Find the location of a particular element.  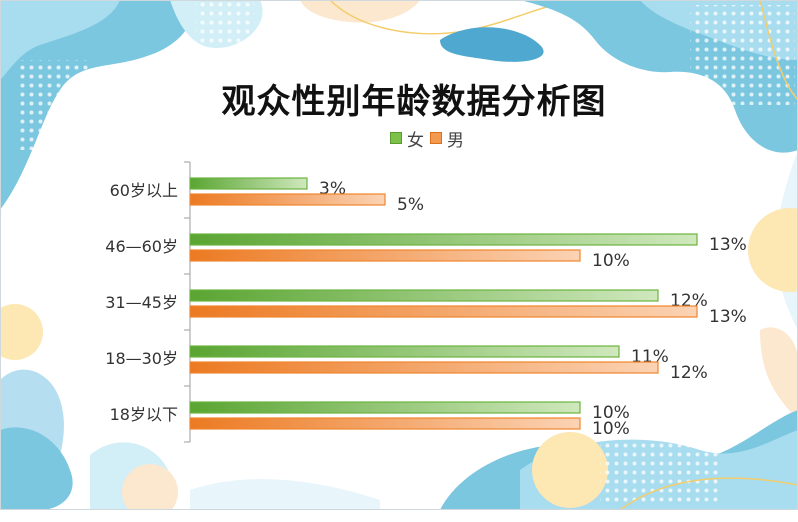

legend-item-male: 男 is located at coordinates (447, 138).